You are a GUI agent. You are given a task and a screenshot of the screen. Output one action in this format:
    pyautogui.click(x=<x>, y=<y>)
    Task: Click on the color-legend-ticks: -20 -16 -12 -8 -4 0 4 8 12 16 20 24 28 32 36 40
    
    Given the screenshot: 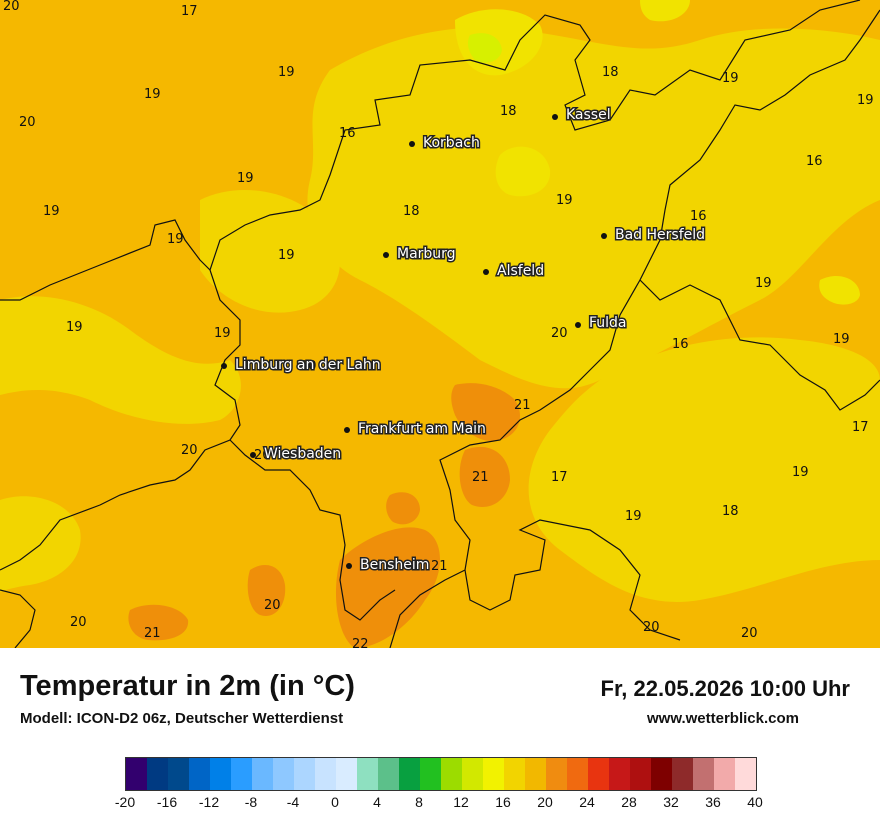 What is the action you would take?
    pyautogui.click(x=440, y=804)
    